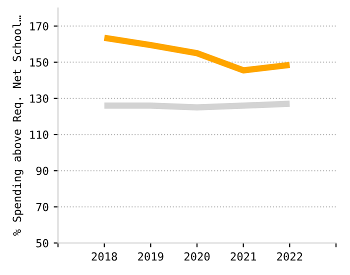 This screenshot has height=275, width=350. What do you see at coordinates (197, 256) in the screenshot?
I see `x-tick-label: 2020` at bounding box center [197, 256].